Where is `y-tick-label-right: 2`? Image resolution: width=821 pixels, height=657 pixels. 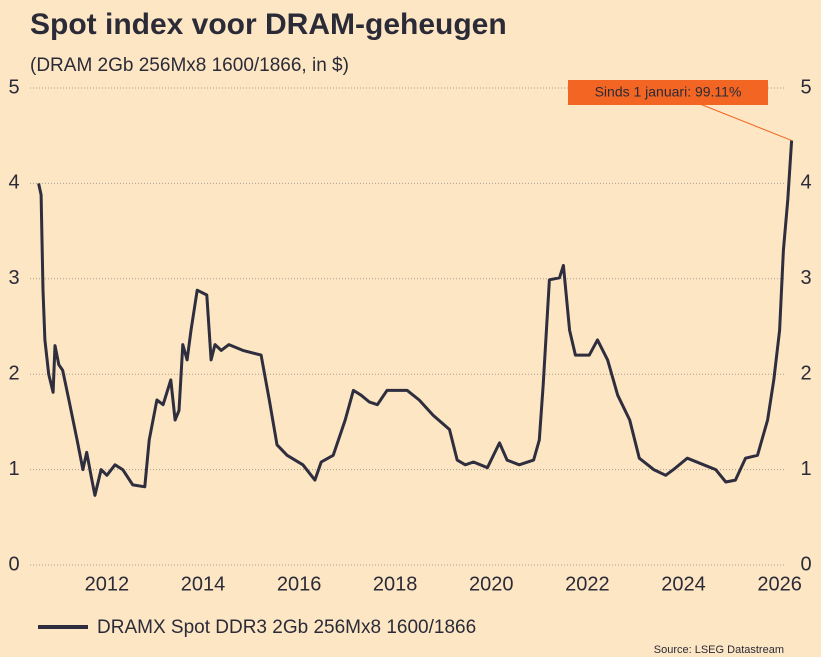
y-tick-label-right: 2 is located at coordinates (805, 373).